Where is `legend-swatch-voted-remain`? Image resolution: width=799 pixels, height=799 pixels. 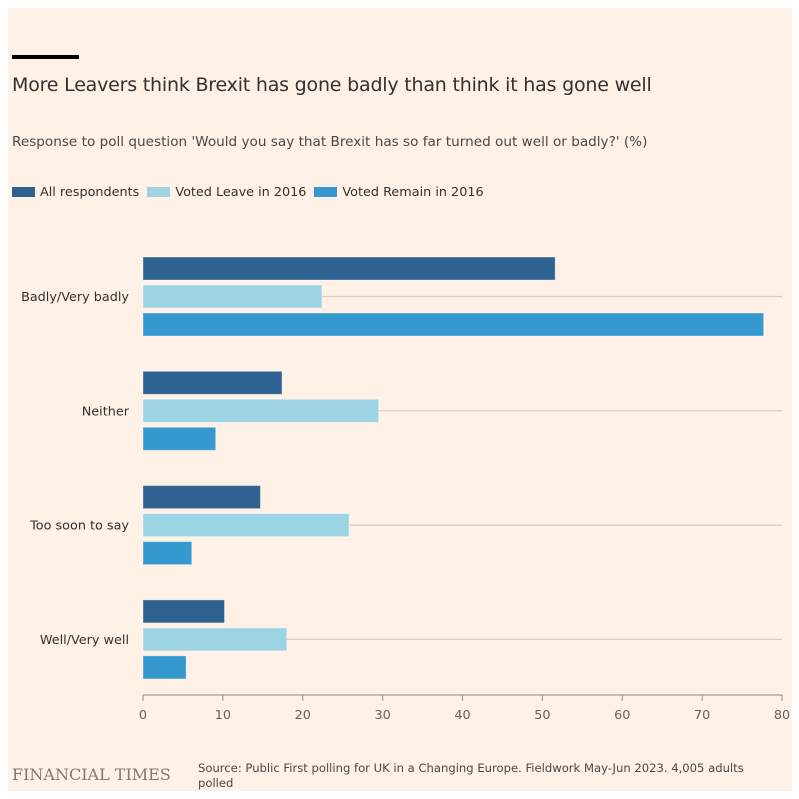
legend-swatch-voted-remain is located at coordinates (326, 192).